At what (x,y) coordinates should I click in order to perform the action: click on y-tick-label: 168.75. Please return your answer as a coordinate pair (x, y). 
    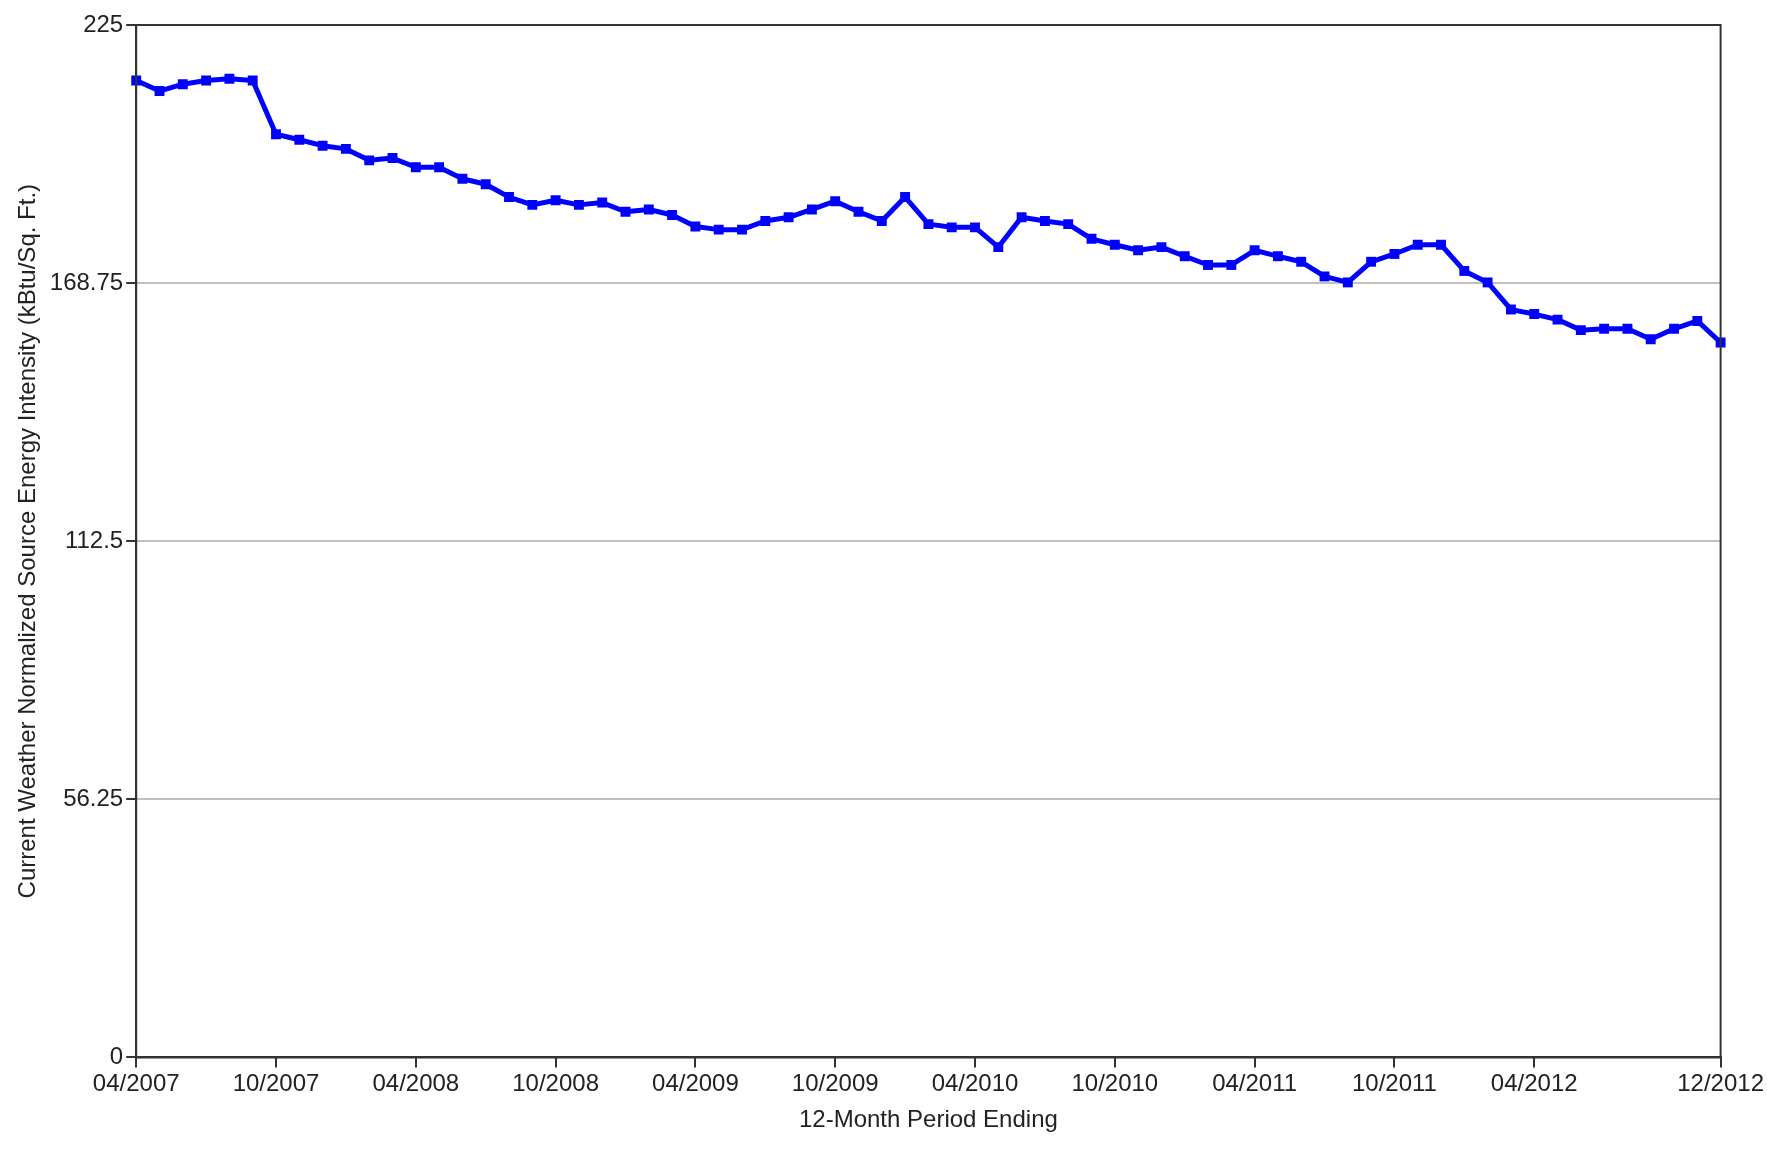
    Looking at the image, I should click on (86, 281).